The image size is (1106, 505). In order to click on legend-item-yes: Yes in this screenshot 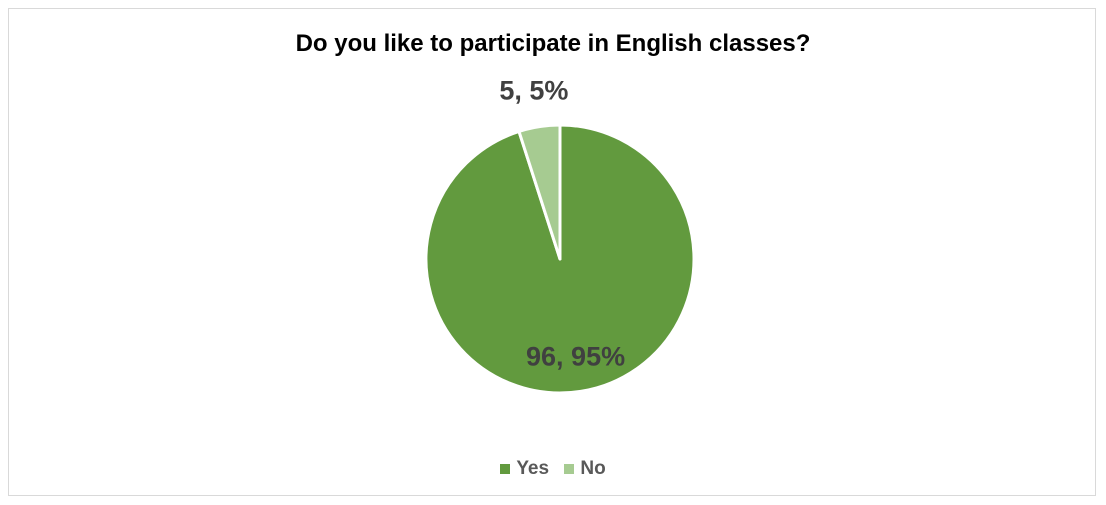, I will do `click(524, 469)`.